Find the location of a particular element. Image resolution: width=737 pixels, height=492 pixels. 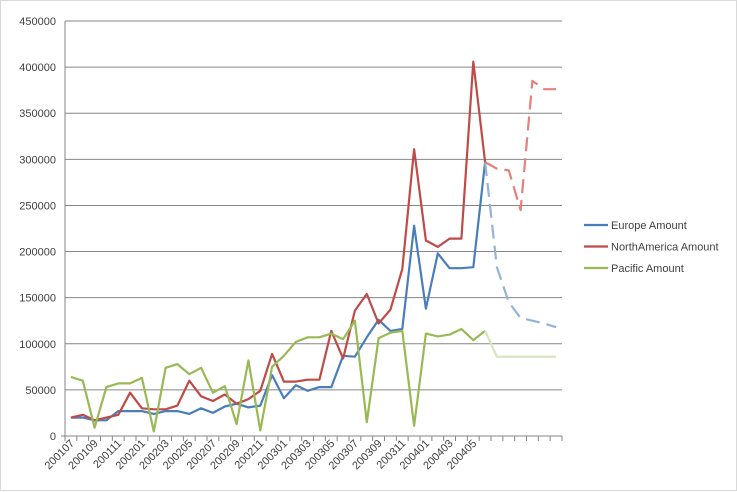

y-tick-label: 250000 is located at coordinates (37, 206).